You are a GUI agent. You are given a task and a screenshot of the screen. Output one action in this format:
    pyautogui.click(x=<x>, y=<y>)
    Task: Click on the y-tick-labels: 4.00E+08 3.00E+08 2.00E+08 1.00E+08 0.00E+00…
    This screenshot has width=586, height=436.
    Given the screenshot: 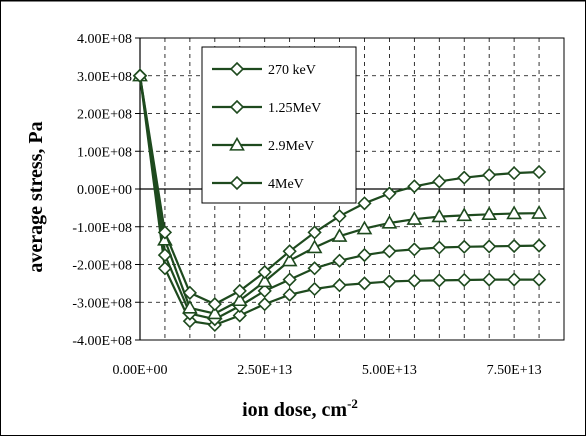 What is the action you would take?
    pyautogui.click(x=102, y=190)
    